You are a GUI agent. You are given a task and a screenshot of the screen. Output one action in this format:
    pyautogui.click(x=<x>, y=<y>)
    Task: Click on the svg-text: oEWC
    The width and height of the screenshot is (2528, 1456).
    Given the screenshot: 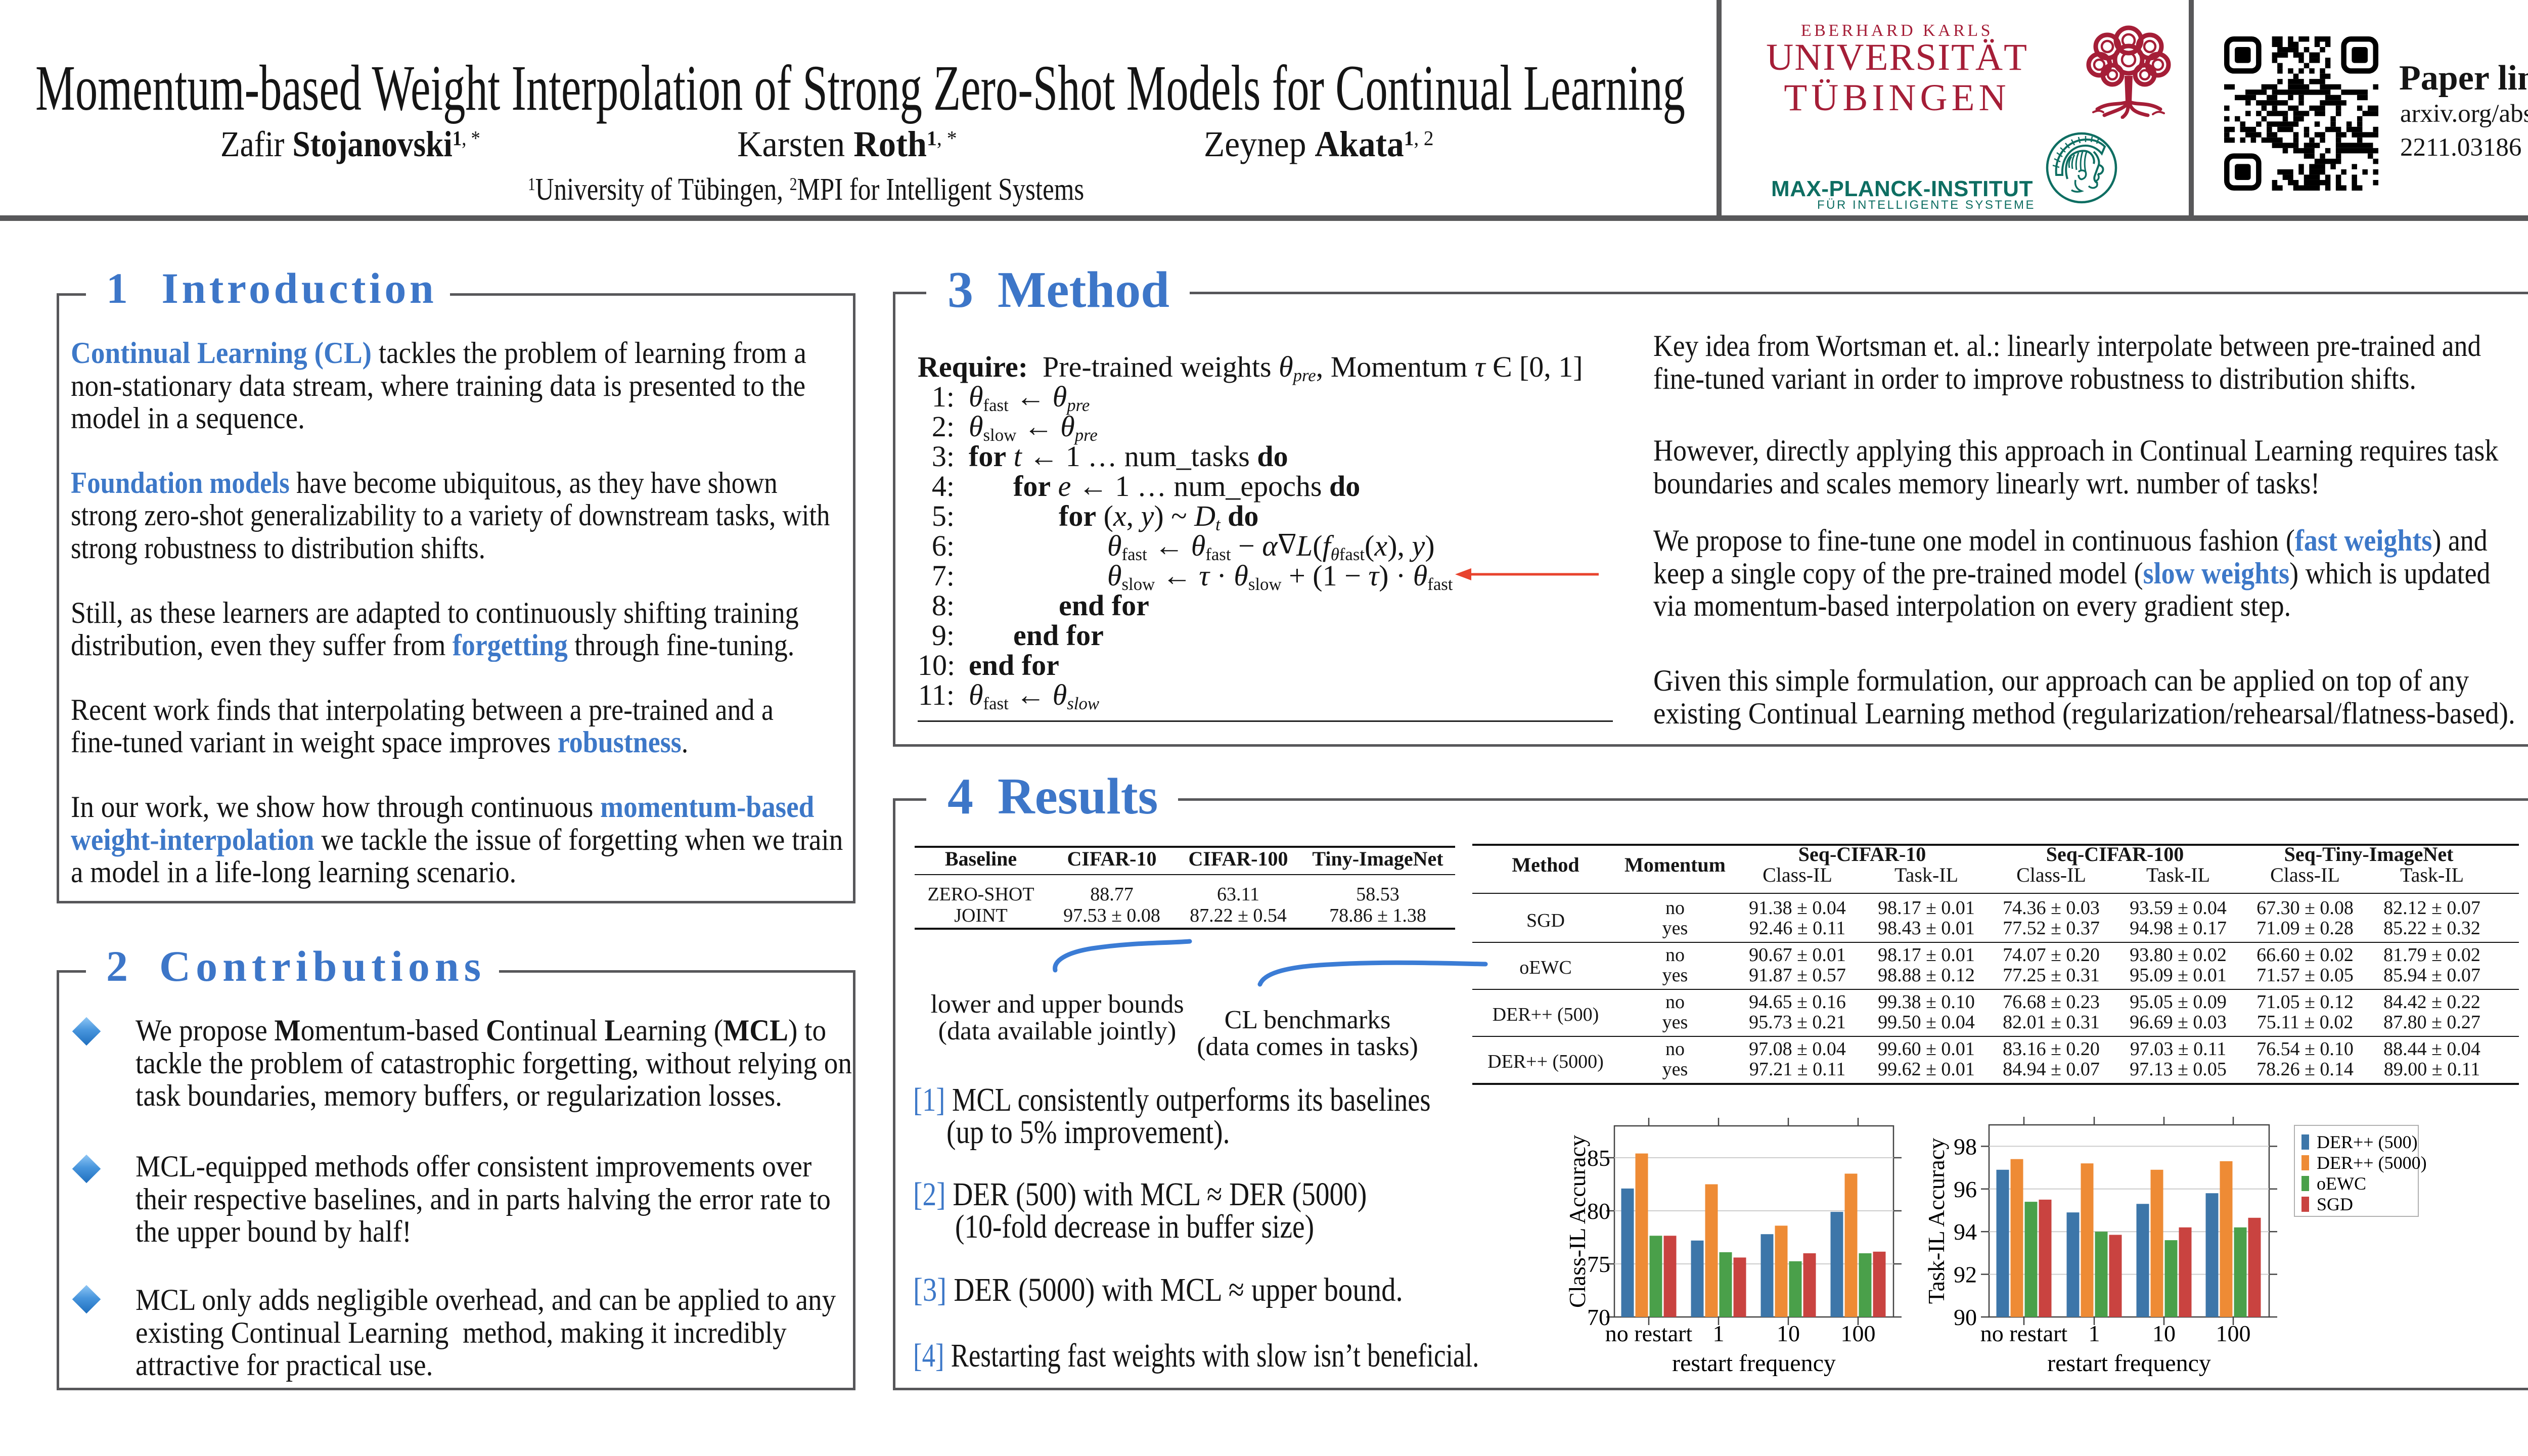 What is the action you would take?
    pyautogui.click(x=2341, y=1183)
    